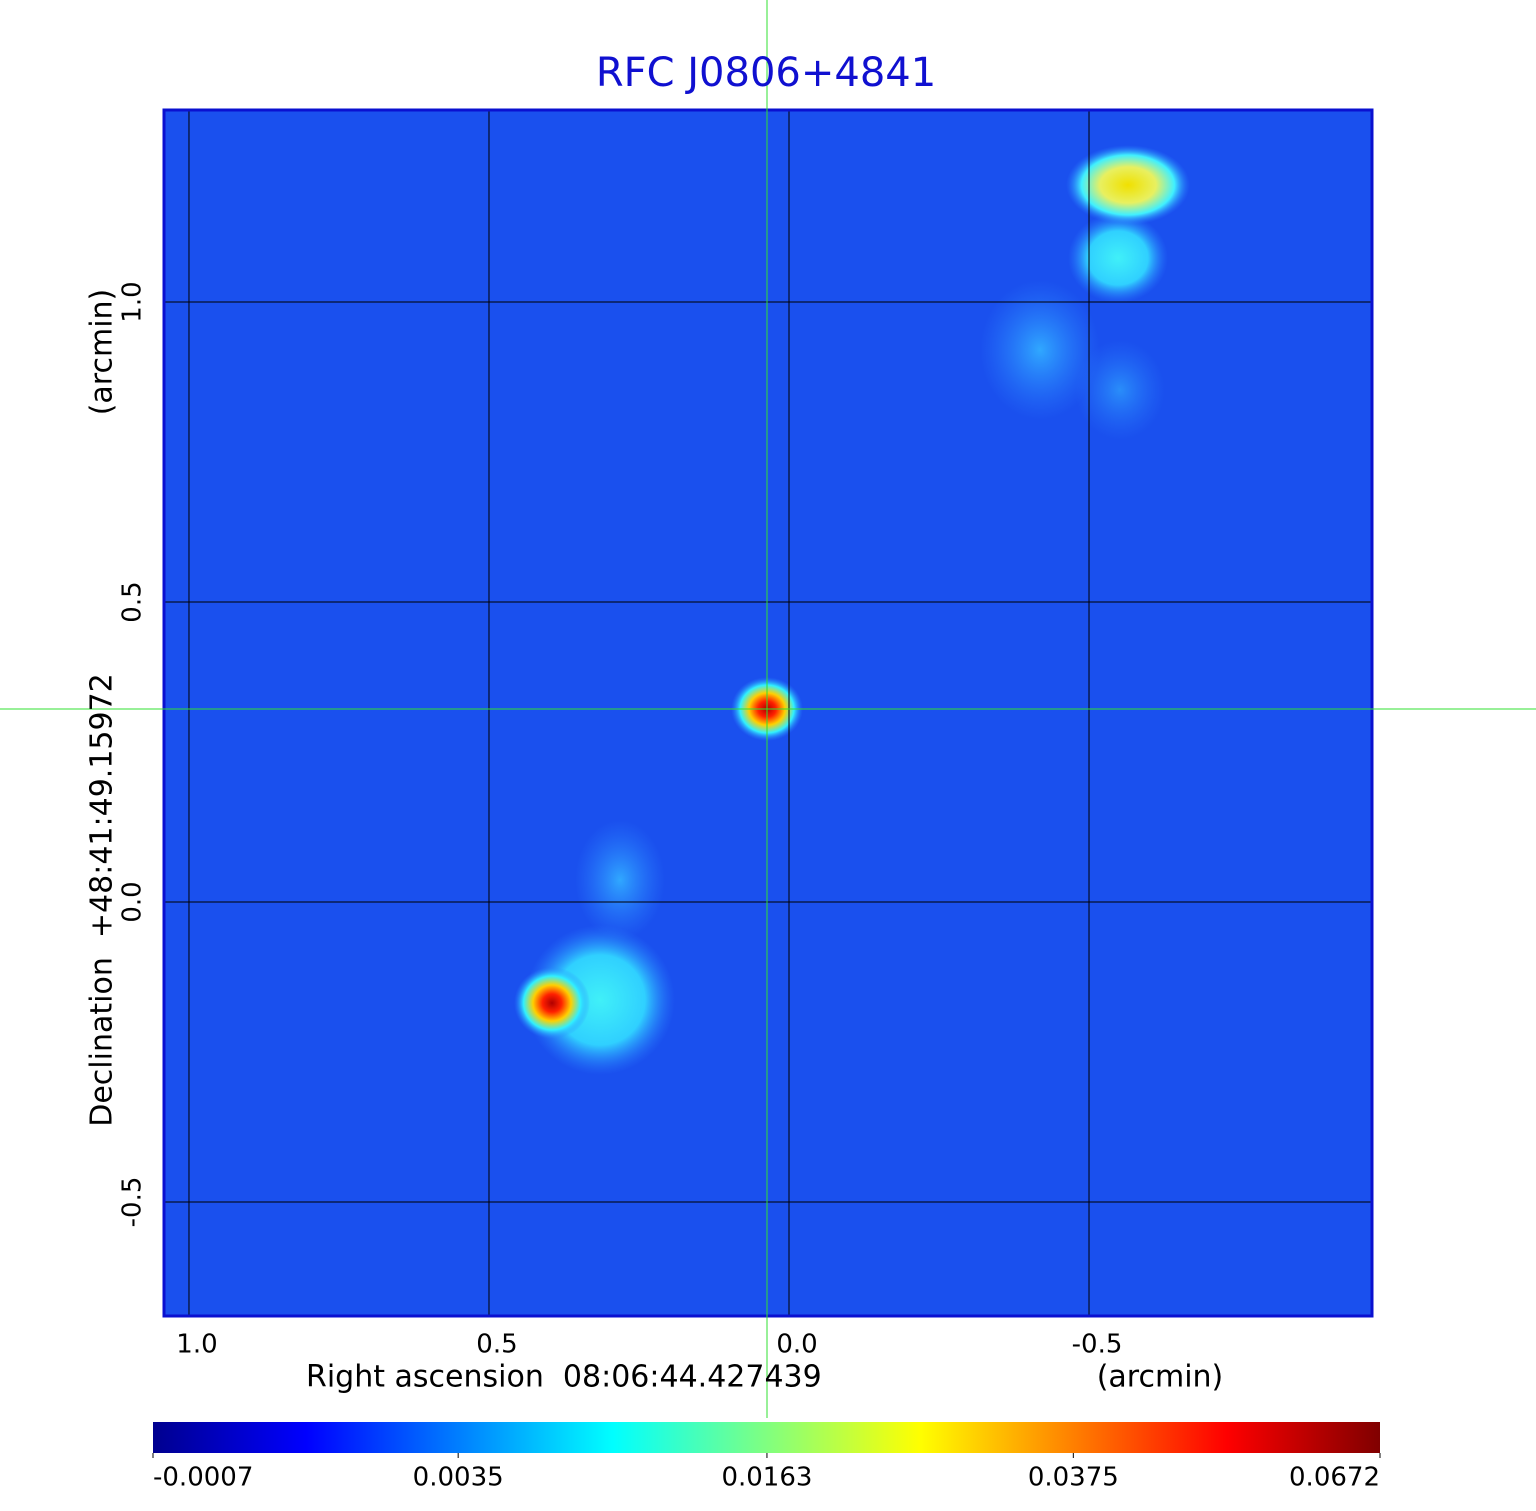 The width and height of the screenshot is (1536, 1511). What do you see at coordinates (766, 1437) in the screenshot?
I see `colorbar` at bounding box center [766, 1437].